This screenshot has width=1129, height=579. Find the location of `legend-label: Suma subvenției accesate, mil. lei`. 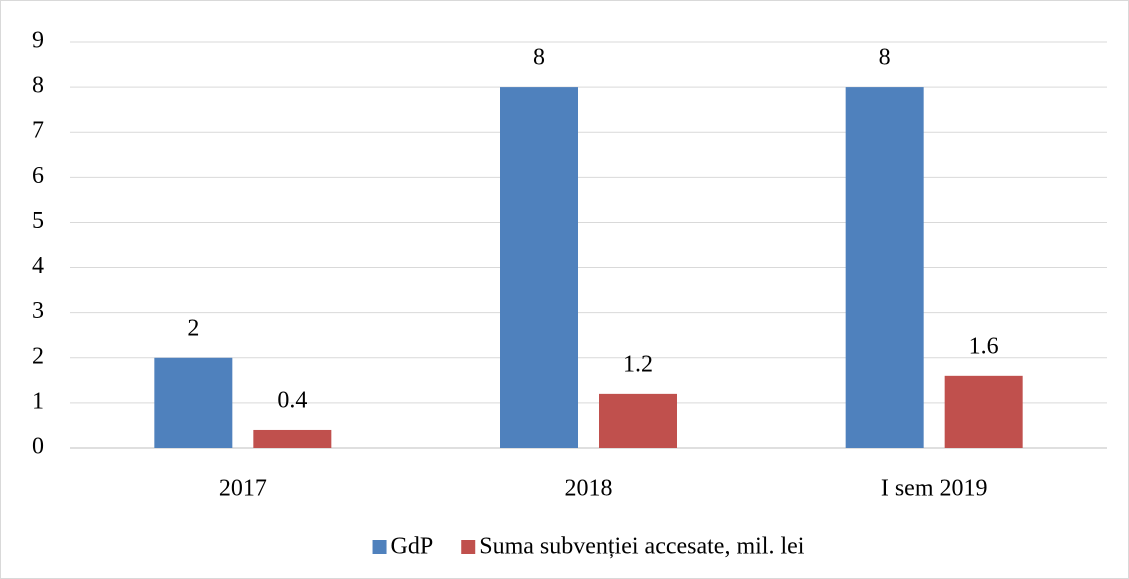

legend-label: Suma subvenției accesate, mil. lei is located at coordinates (642, 547).